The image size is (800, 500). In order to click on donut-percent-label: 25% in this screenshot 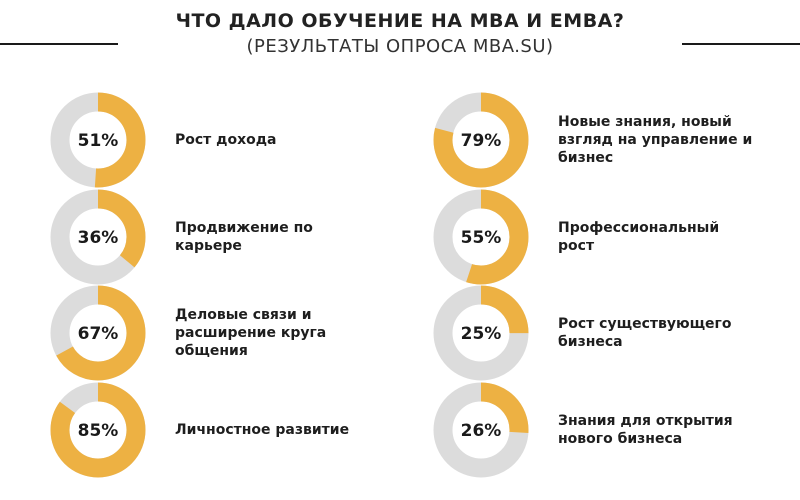, I will do `click(481, 334)`.